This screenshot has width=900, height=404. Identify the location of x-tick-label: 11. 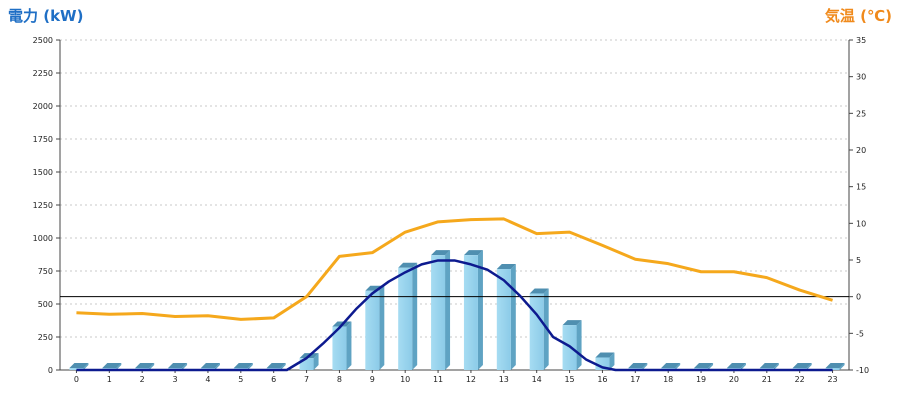
(438, 379).